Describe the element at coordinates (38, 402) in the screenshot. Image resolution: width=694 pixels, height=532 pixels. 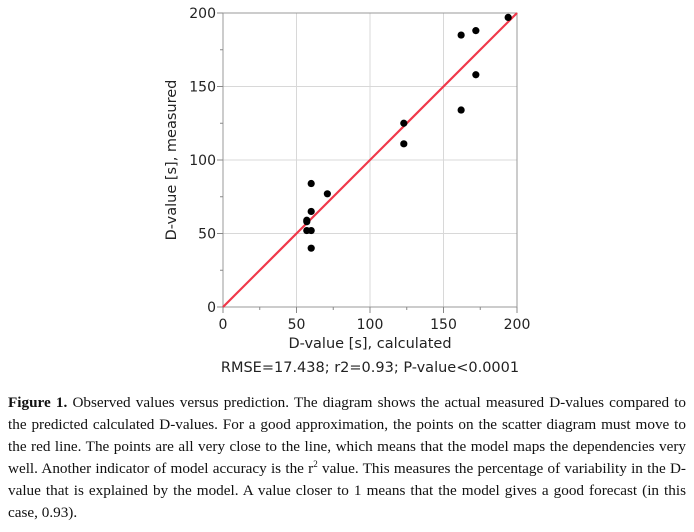
I see `caption-label: Figure 1.` at that location.